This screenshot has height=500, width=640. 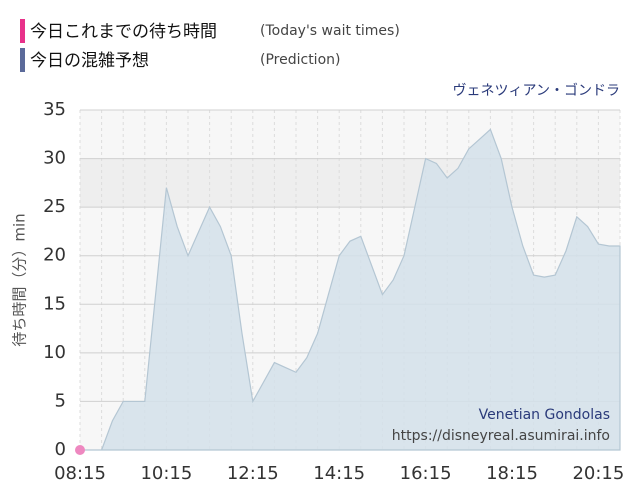 I want to click on legend-label: 今日これまでの待ち時間, so click(x=123, y=32).